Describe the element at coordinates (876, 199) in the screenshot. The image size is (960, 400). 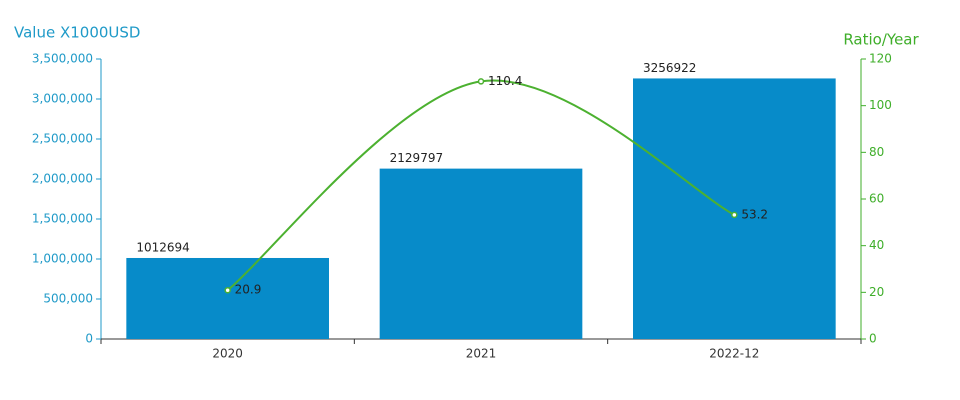
I see `y2-tick-label: 60` at that location.